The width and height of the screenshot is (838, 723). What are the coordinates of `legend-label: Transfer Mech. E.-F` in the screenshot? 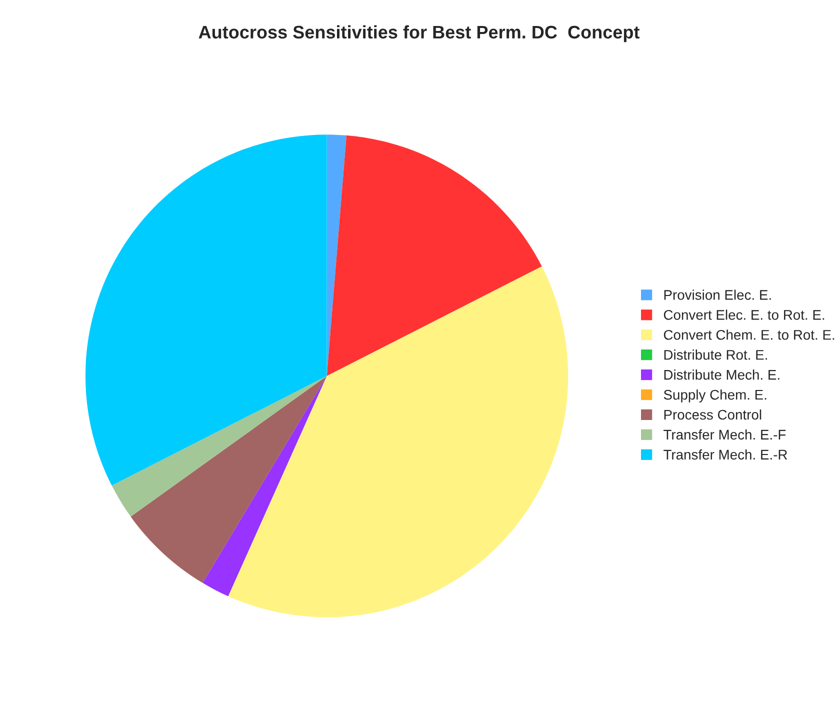 It's located at (725, 434).